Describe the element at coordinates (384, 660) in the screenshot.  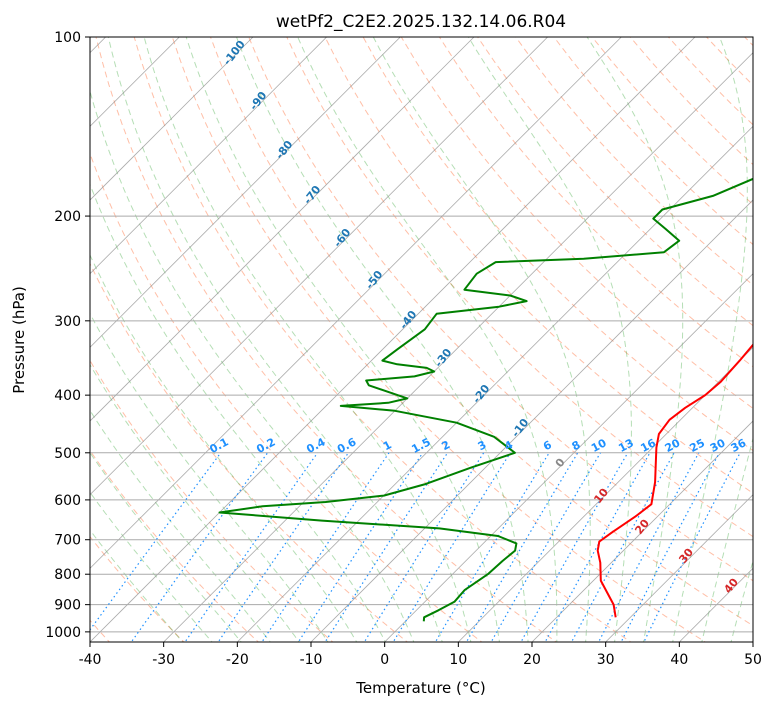
I see `x-tick-label: 0` at that location.